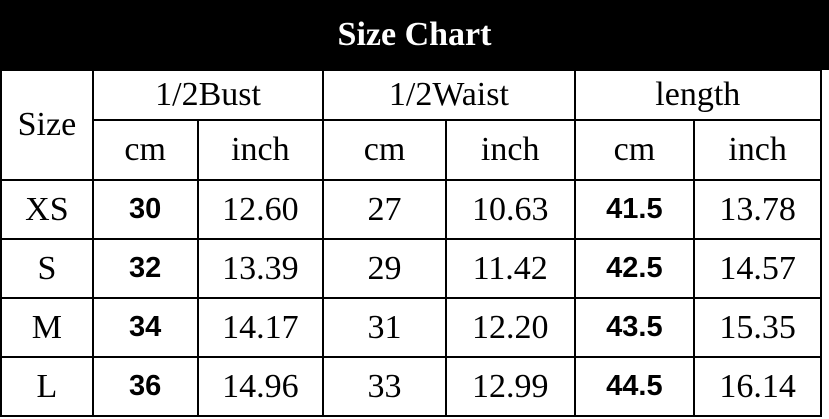  What do you see at coordinates (145, 386) in the screenshot?
I see `value-cell: 36` at bounding box center [145, 386].